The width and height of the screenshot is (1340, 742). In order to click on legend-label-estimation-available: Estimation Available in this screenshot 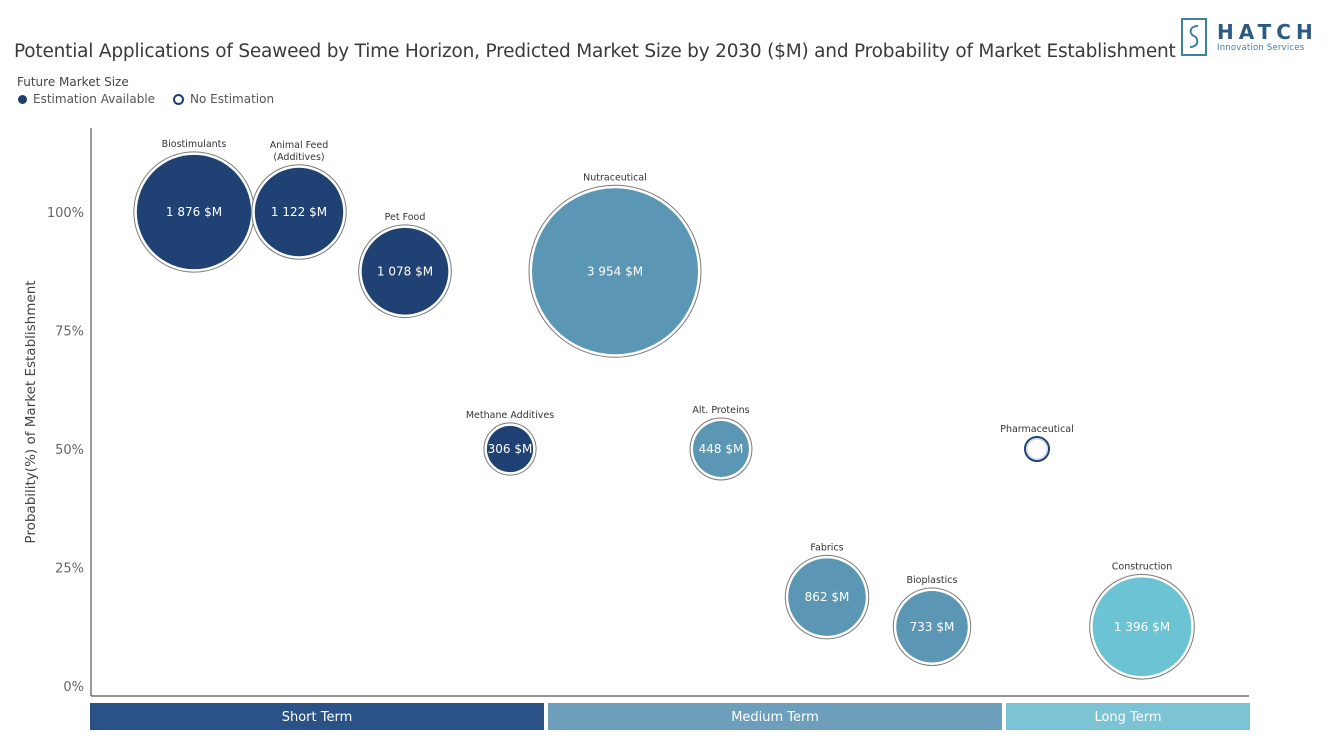, I will do `click(94, 99)`.